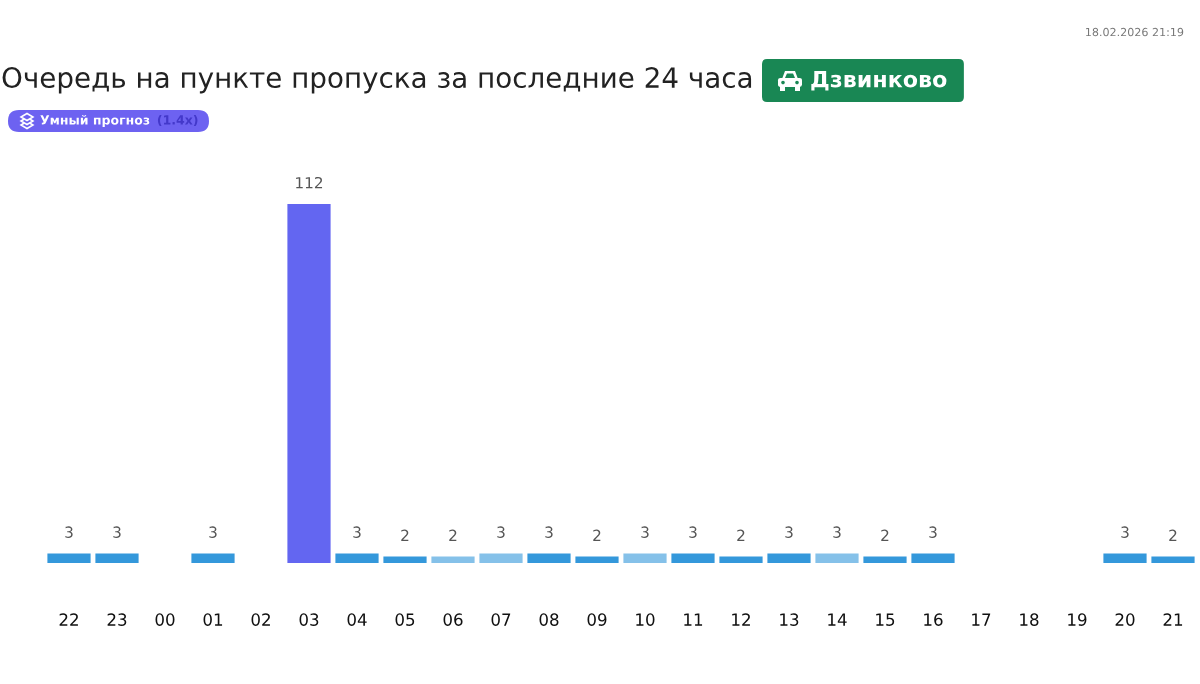  I want to click on x-tick-label: 10, so click(645, 619).